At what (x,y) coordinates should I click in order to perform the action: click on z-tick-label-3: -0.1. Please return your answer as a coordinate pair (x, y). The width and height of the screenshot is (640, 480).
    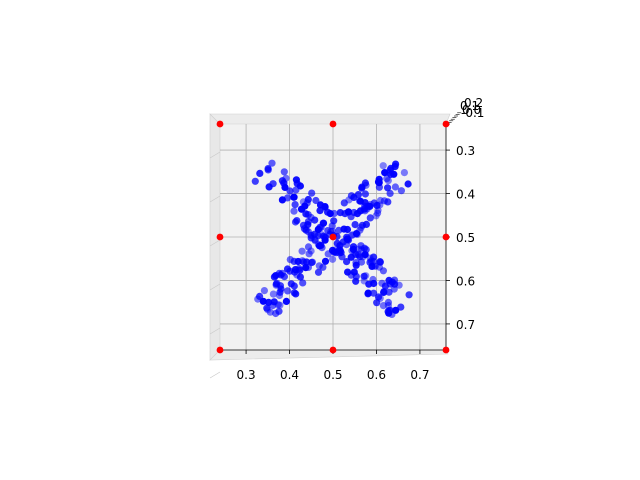
    Looking at the image, I should click on (472, 113).